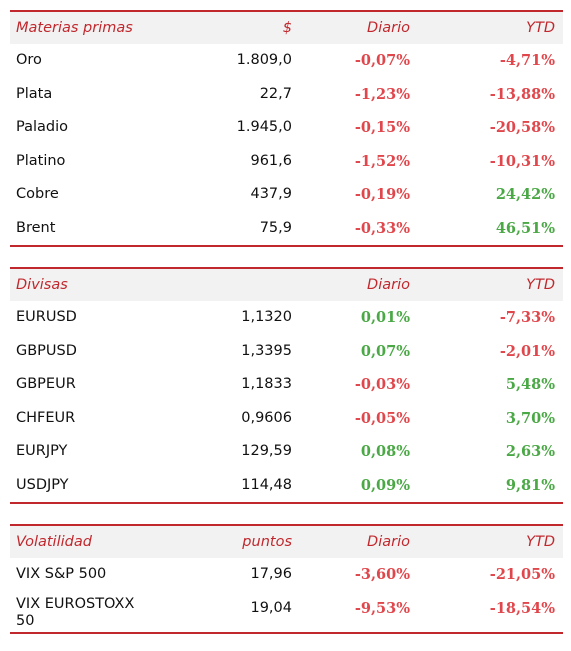  What do you see at coordinates (522, 94) in the screenshot?
I see `row-ytd: -13,88%` at bounding box center [522, 94].